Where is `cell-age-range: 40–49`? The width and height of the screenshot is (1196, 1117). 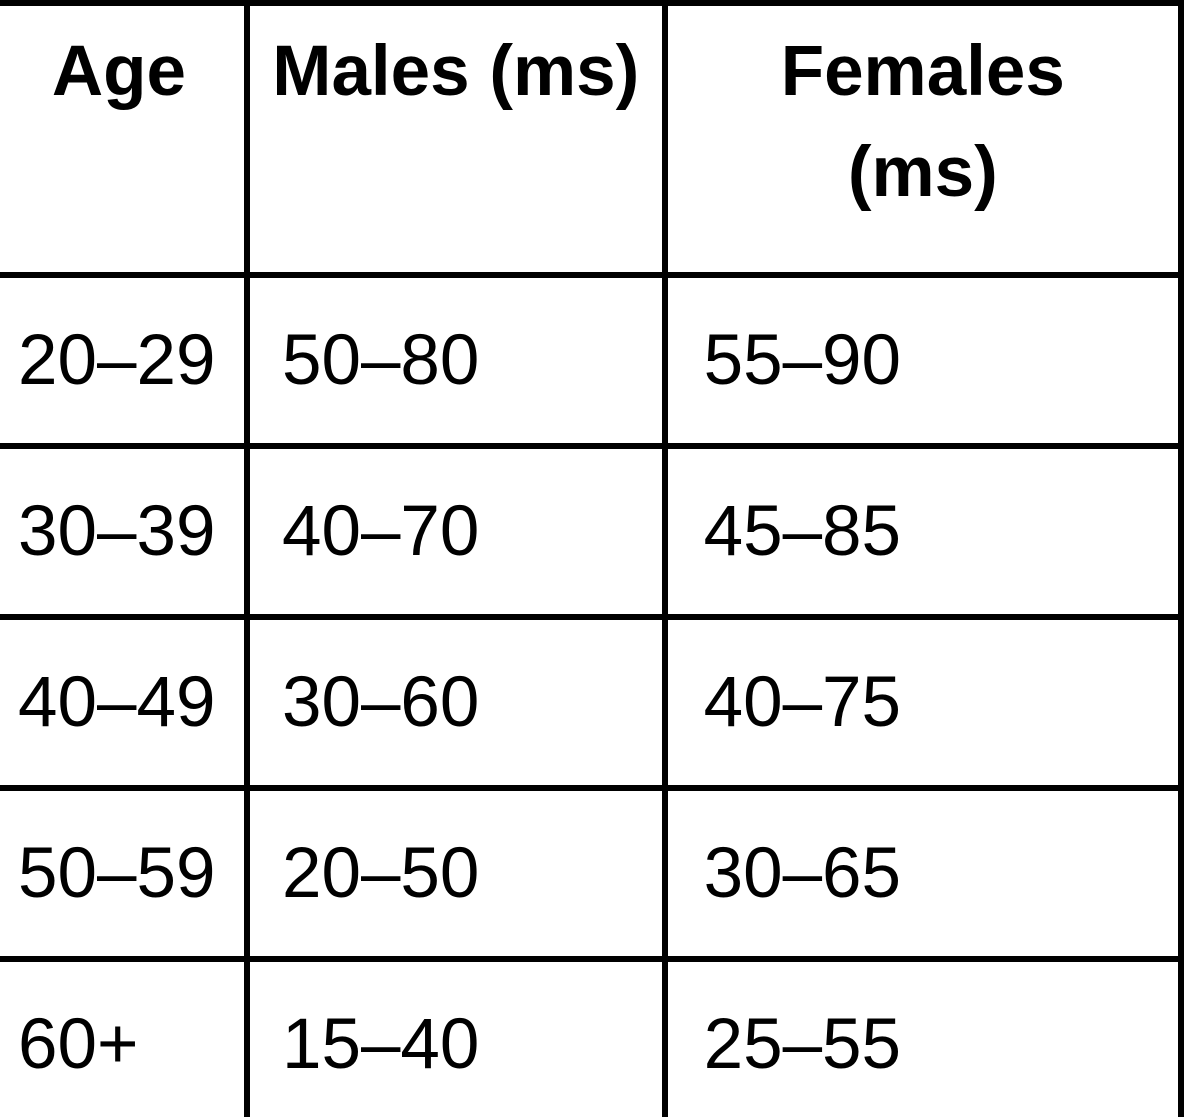
cell-age-range: 40–49 is located at coordinates (125, 702).